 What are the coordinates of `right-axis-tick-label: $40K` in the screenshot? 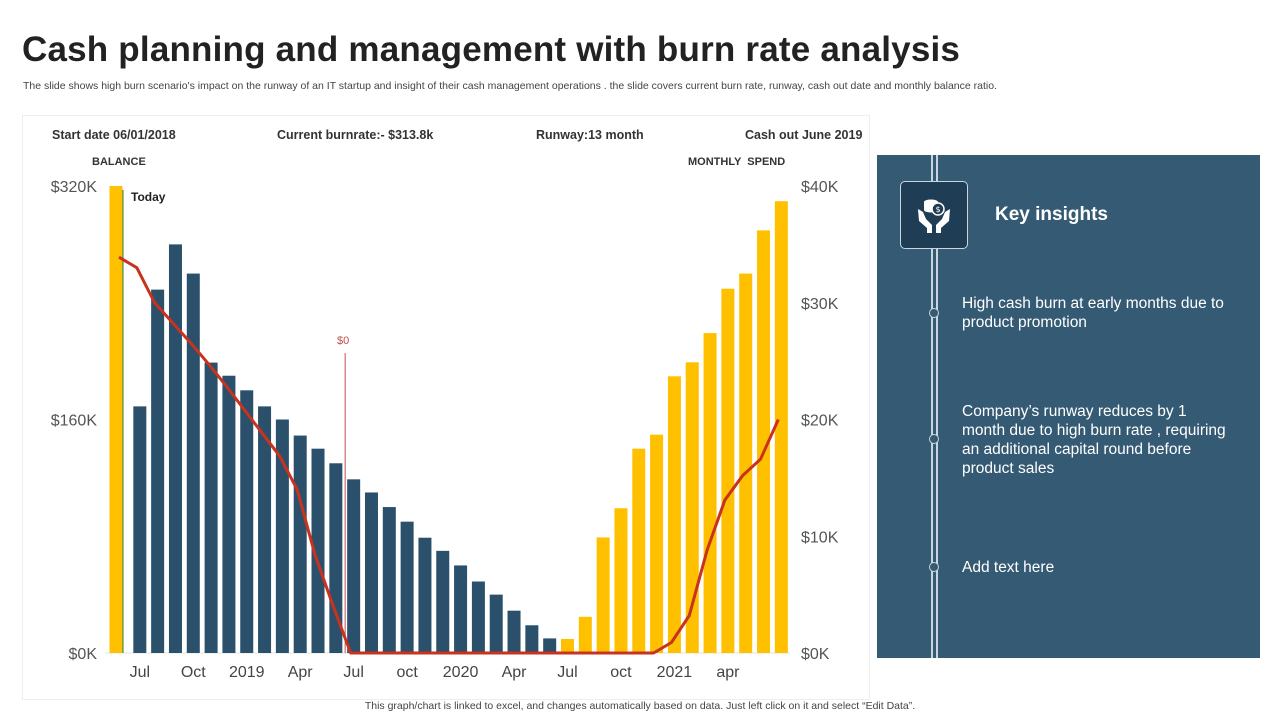 It's located at (820, 187).